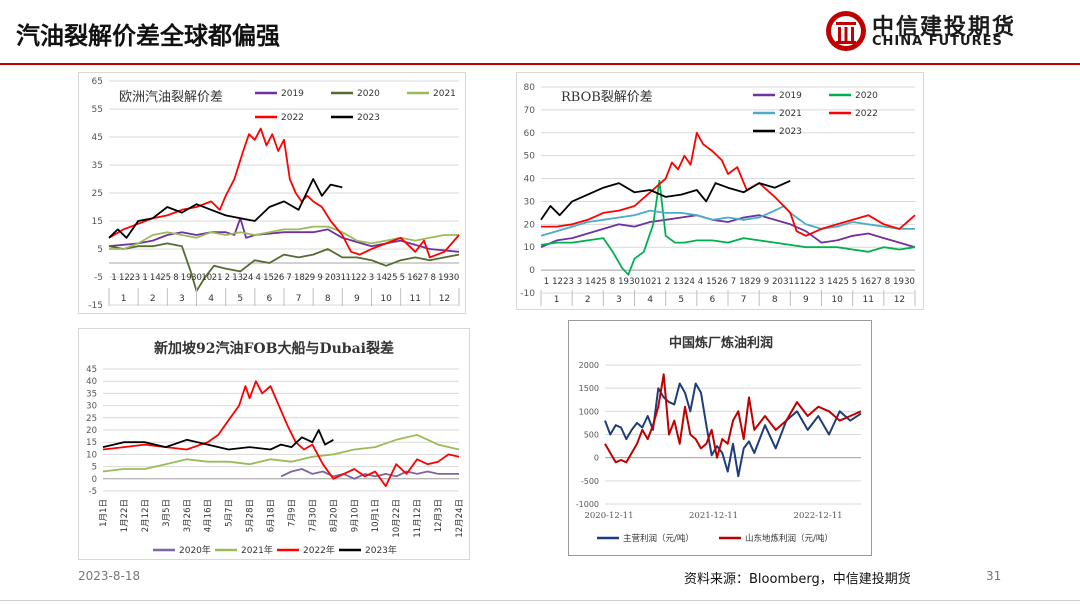  What do you see at coordinates (313, 515) in the screenshot?
I see `x-date-label: 7月30日` at bounding box center [313, 515].